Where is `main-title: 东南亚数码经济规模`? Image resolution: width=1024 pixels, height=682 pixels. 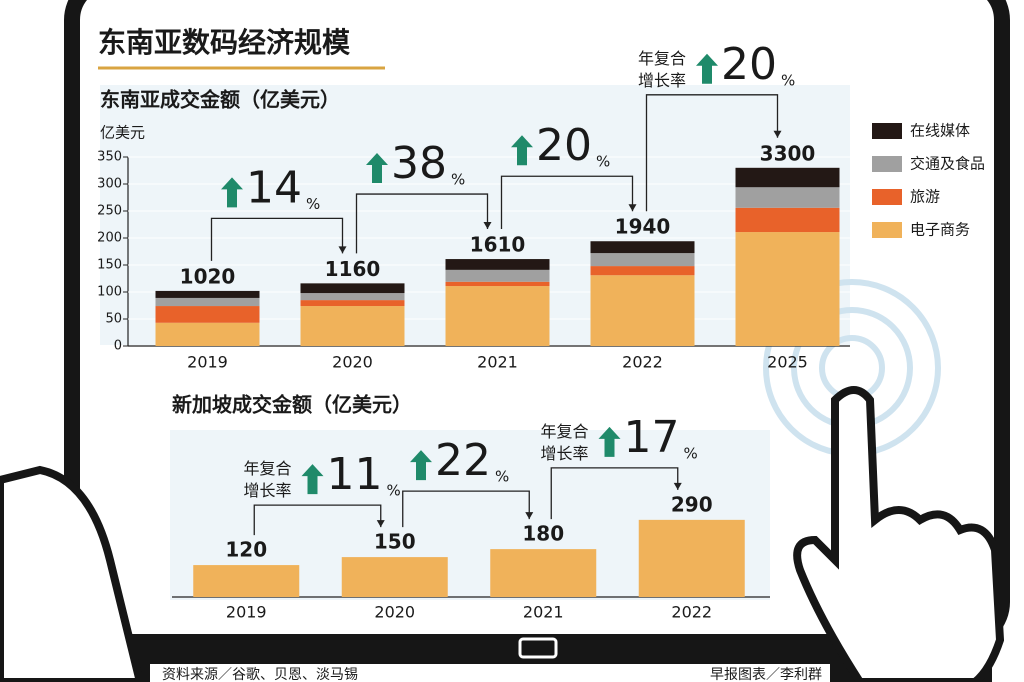
main-title: 东南亚数码经济规模 is located at coordinates (224, 42).